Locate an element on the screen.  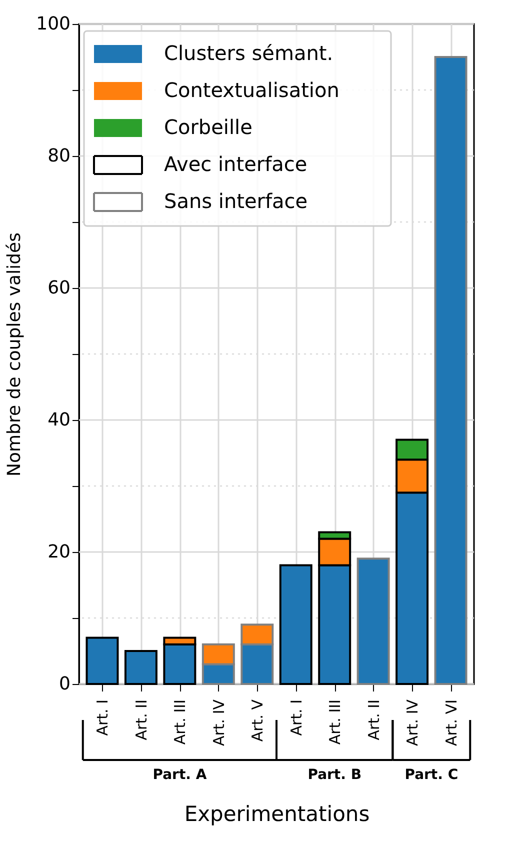
y-tick-label: 20 is located at coordinates (59, 552).